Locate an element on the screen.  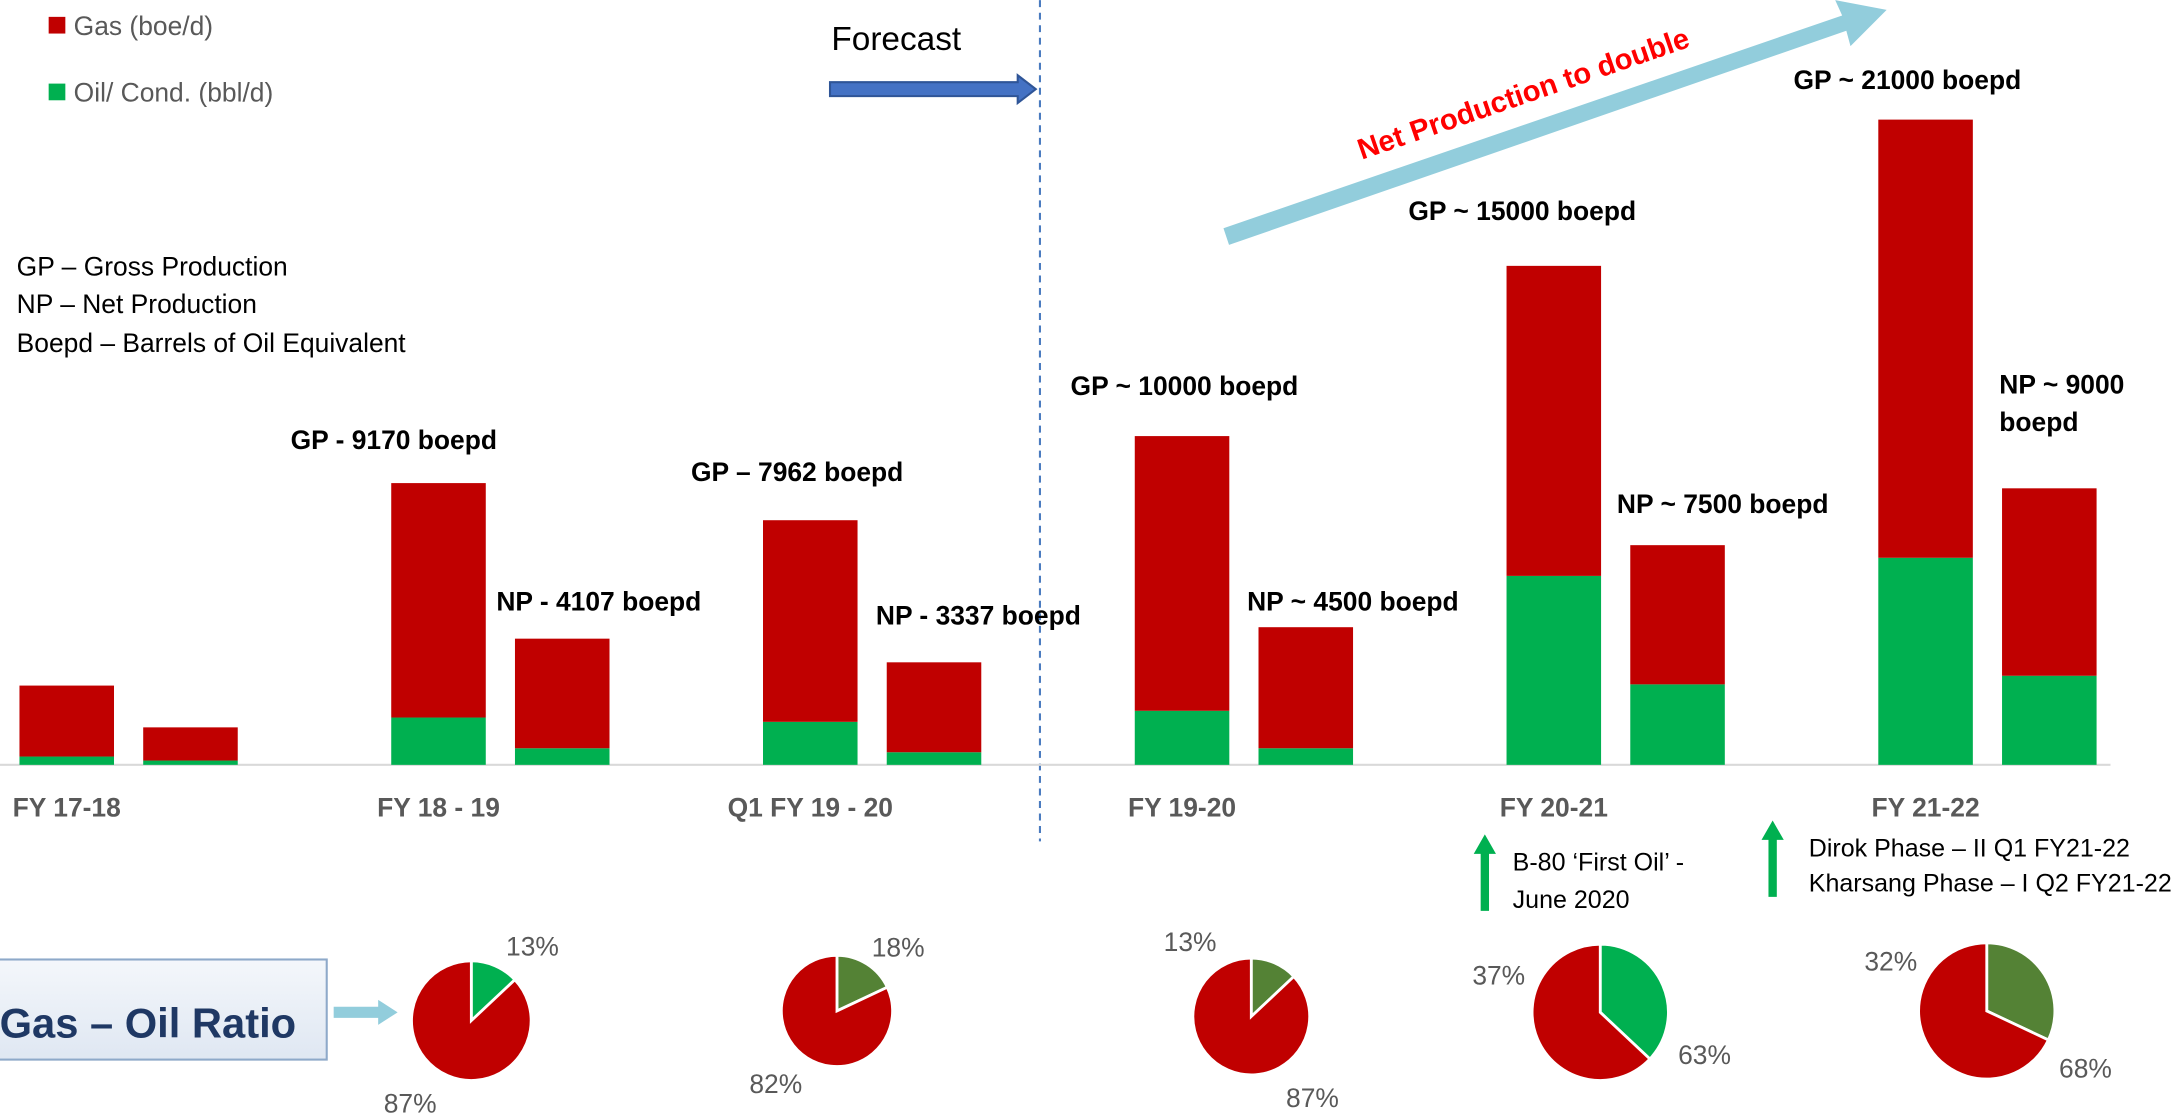
bar-label: GP ~ 10000 boepd is located at coordinates (1185, 386).